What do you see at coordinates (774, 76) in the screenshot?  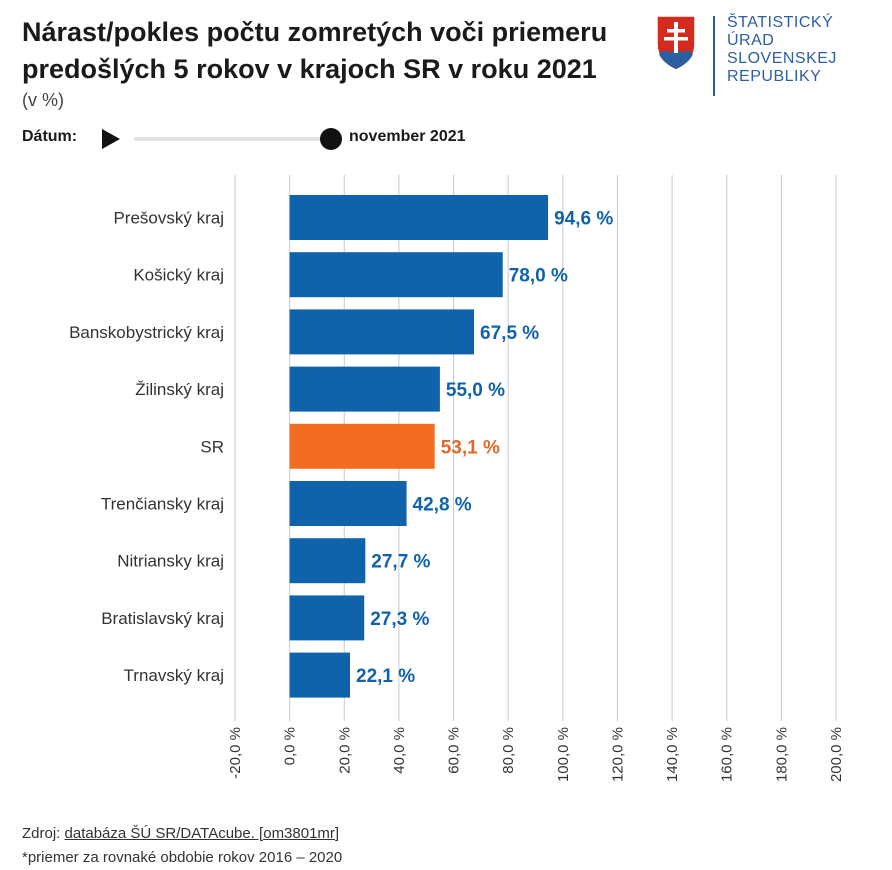 I see `logo-line-4: REPUBLIKY` at bounding box center [774, 76].